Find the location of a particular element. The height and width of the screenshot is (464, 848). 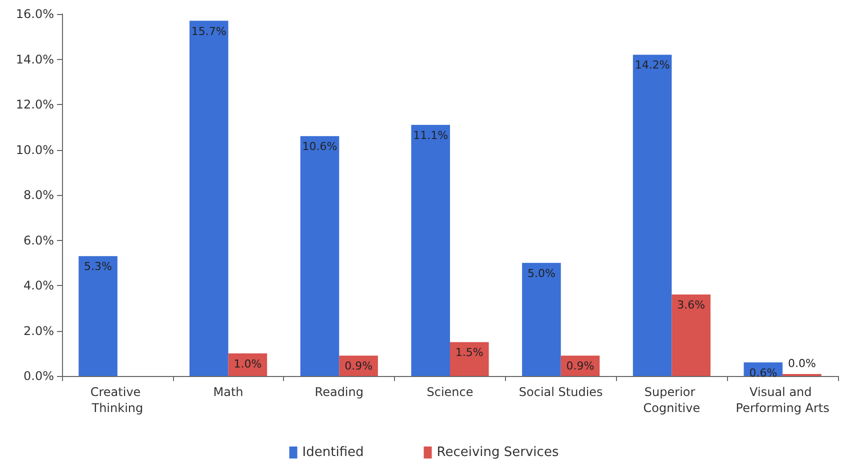

data-label: 1.5% is located at coordinates (469, 353).